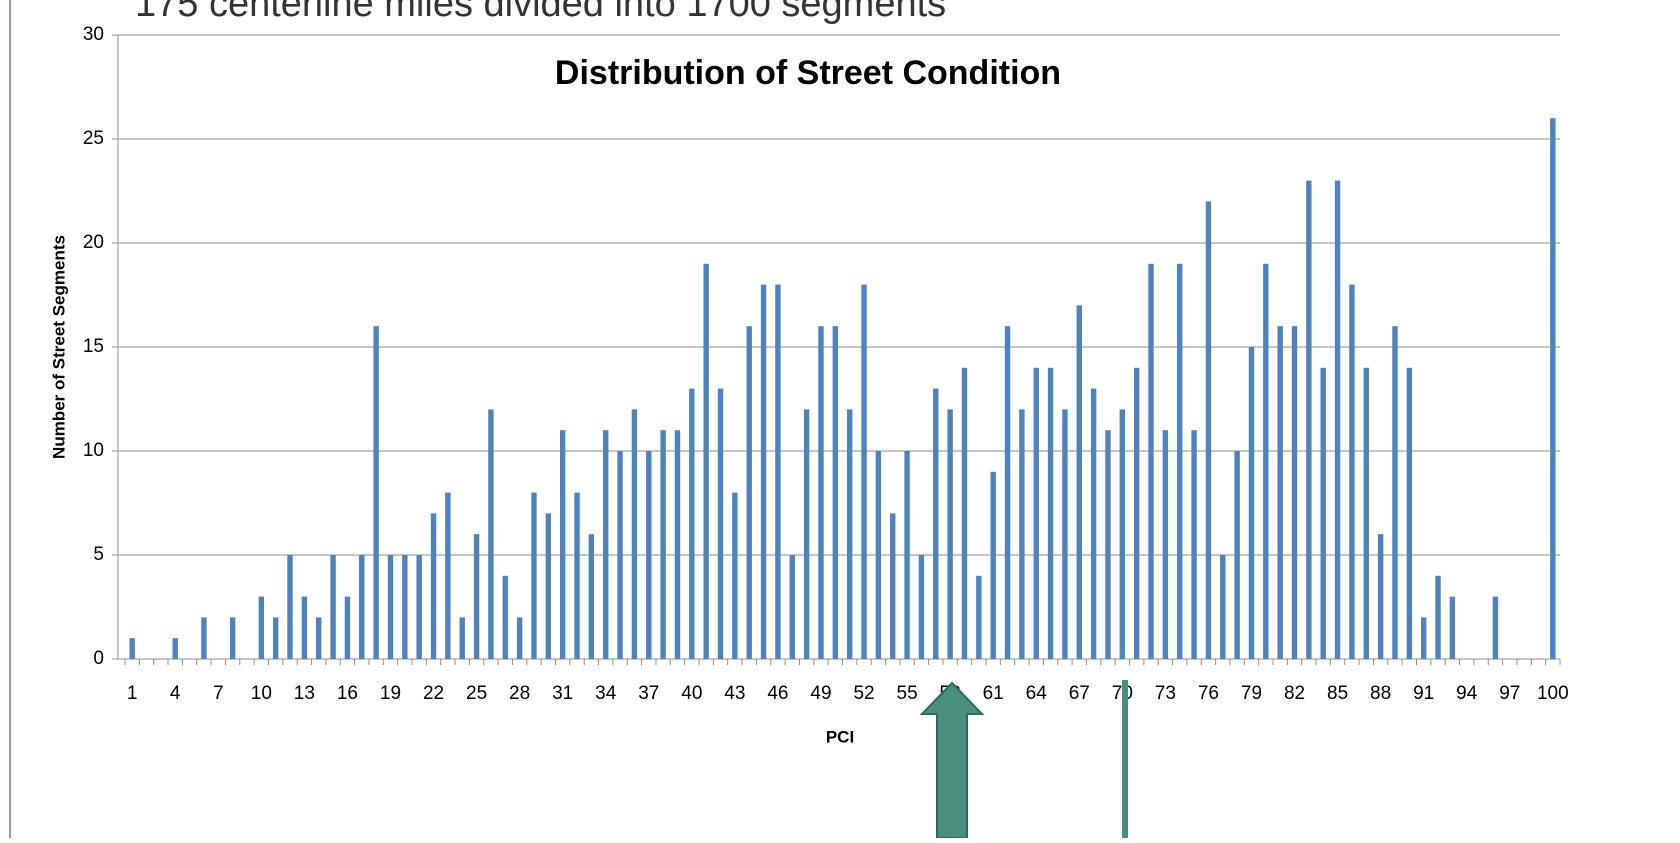 Image resolution: width=1680 pixels, height=843 pixels. I want to click on x-tick-label: 19, so click(390, 693).